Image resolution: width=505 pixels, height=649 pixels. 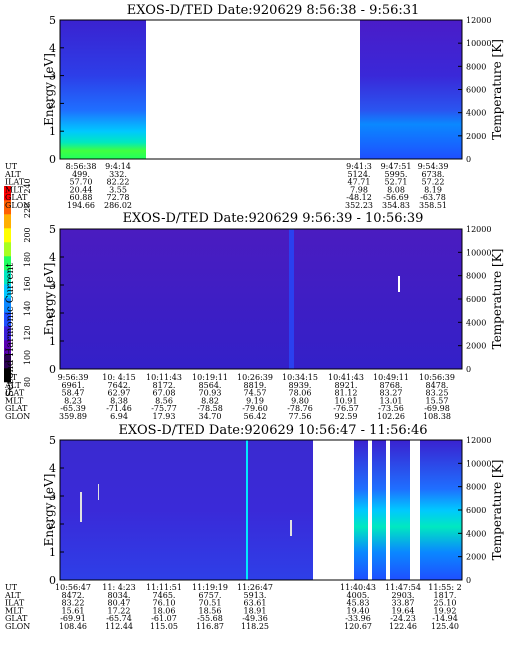 I want to click on ephemeris-cell: 19.64, so click(x=403, y=610).